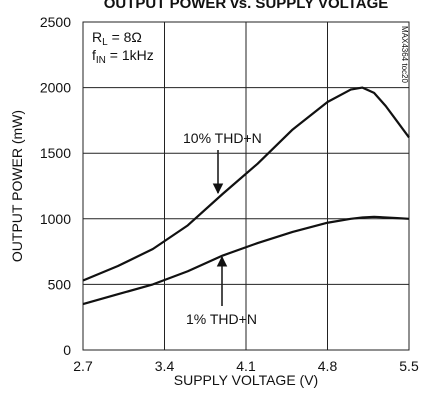 The width and height of the screenshot is (423, 409). What do you see at coordinates (123, 56) in the screenshot?
I see `condition: fIN = 1kHz` at bounding box center [123, 56].